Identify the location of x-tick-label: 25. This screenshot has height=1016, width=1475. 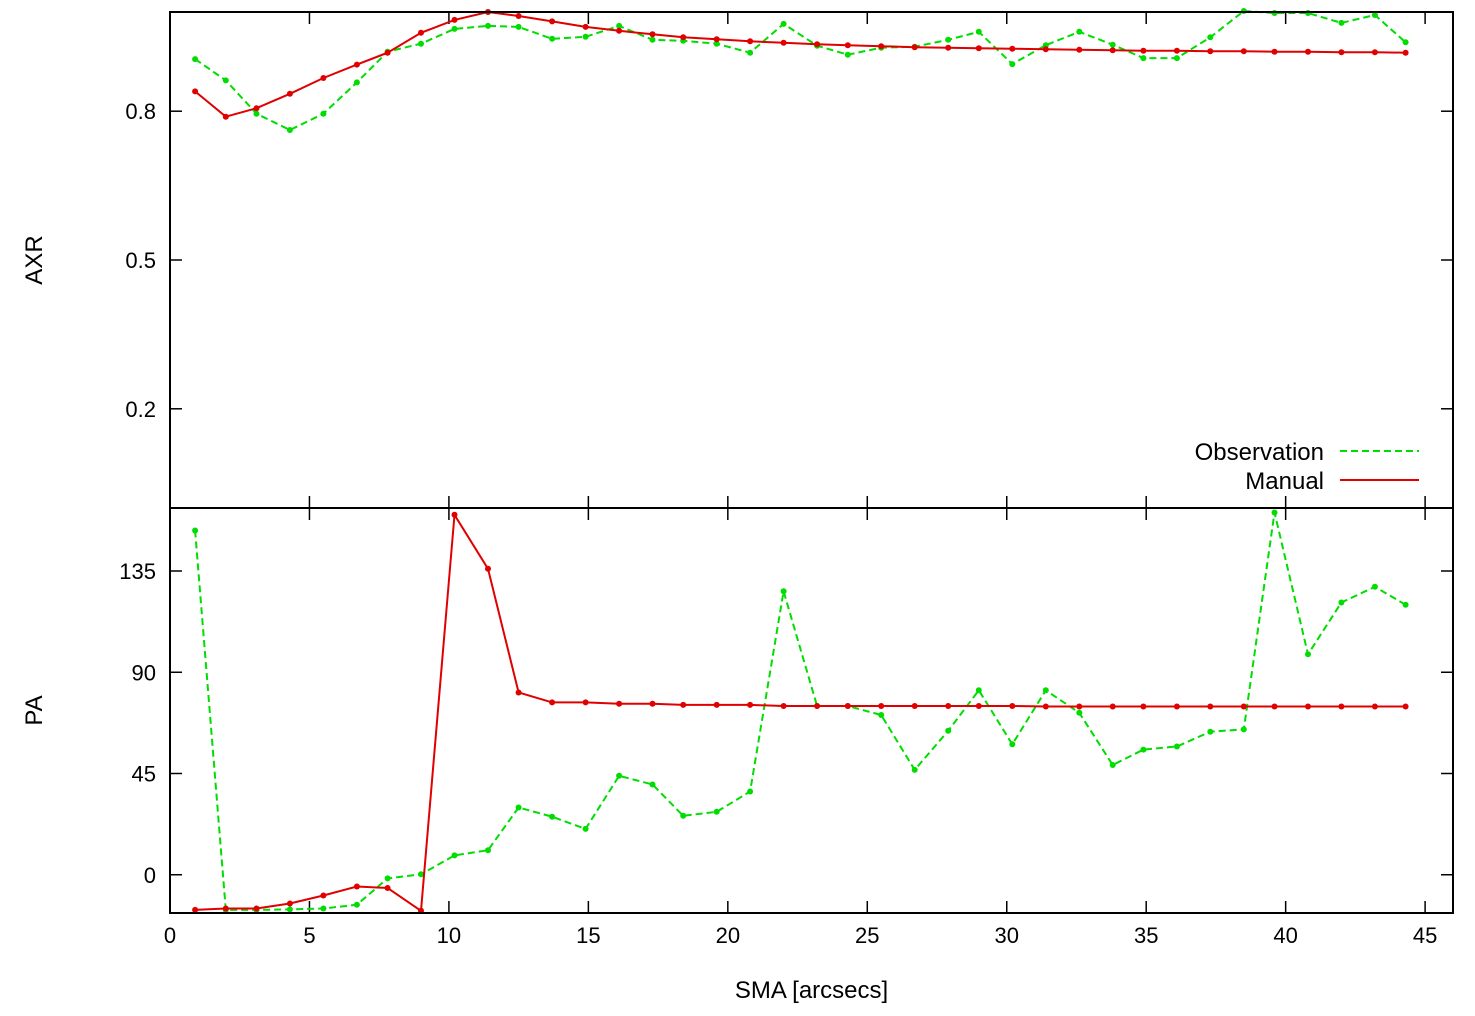
(867, 935).